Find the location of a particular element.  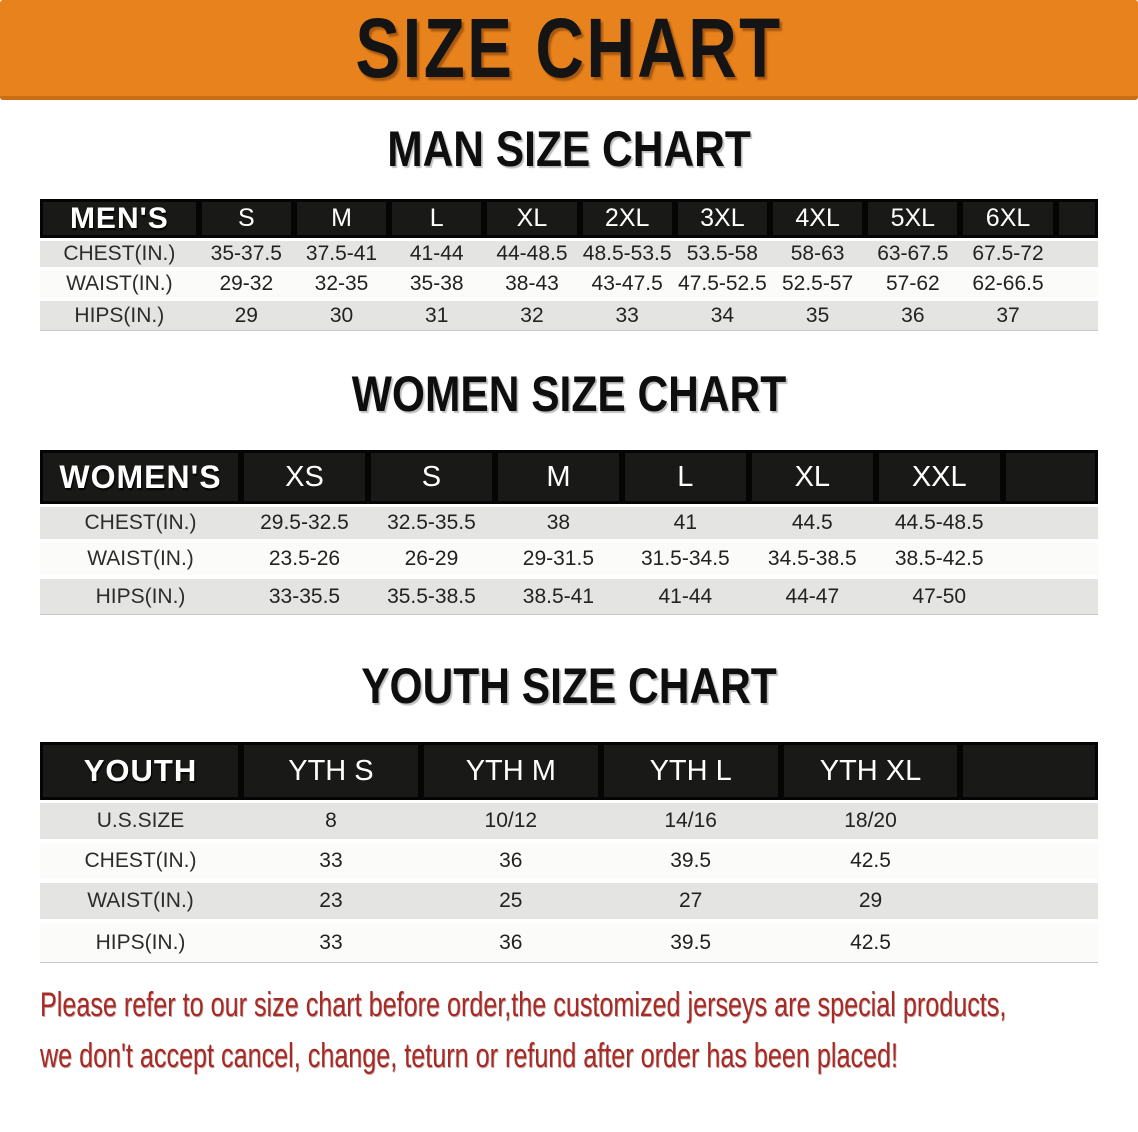

men-section-title: MAN SIZE CHART is located at coordinates (569, 149).